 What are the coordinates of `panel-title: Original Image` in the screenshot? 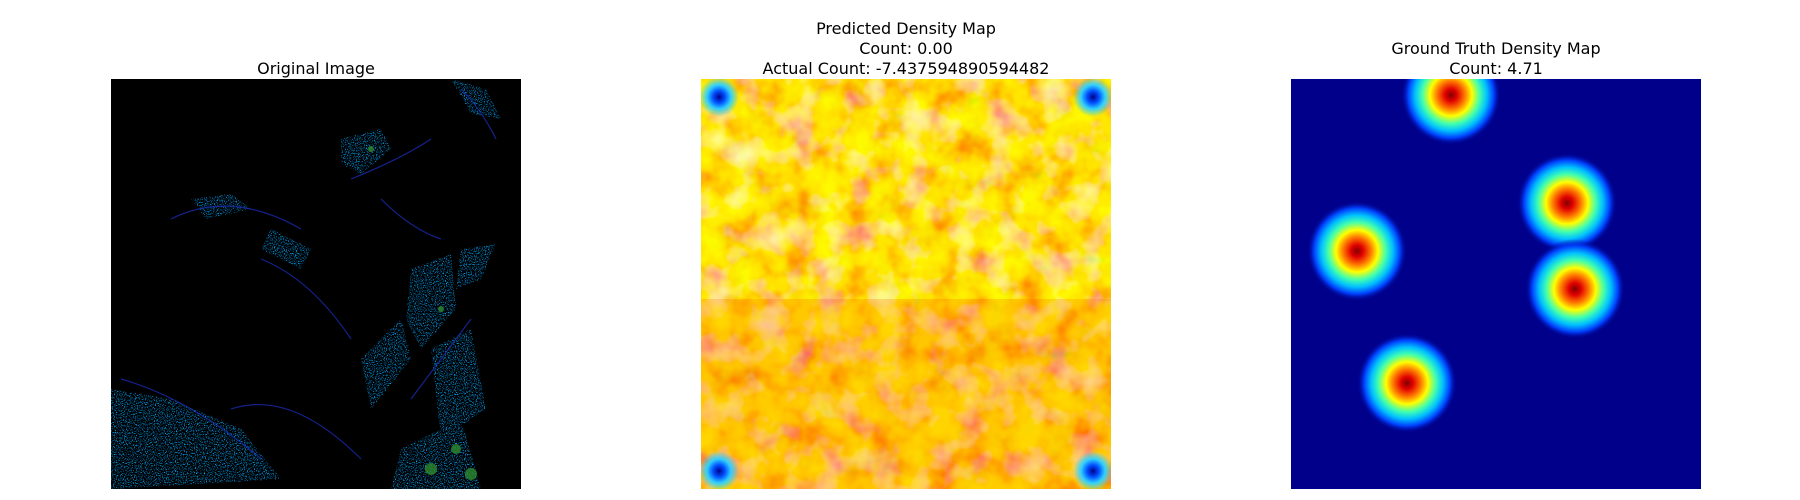 It's located at (316, 69).